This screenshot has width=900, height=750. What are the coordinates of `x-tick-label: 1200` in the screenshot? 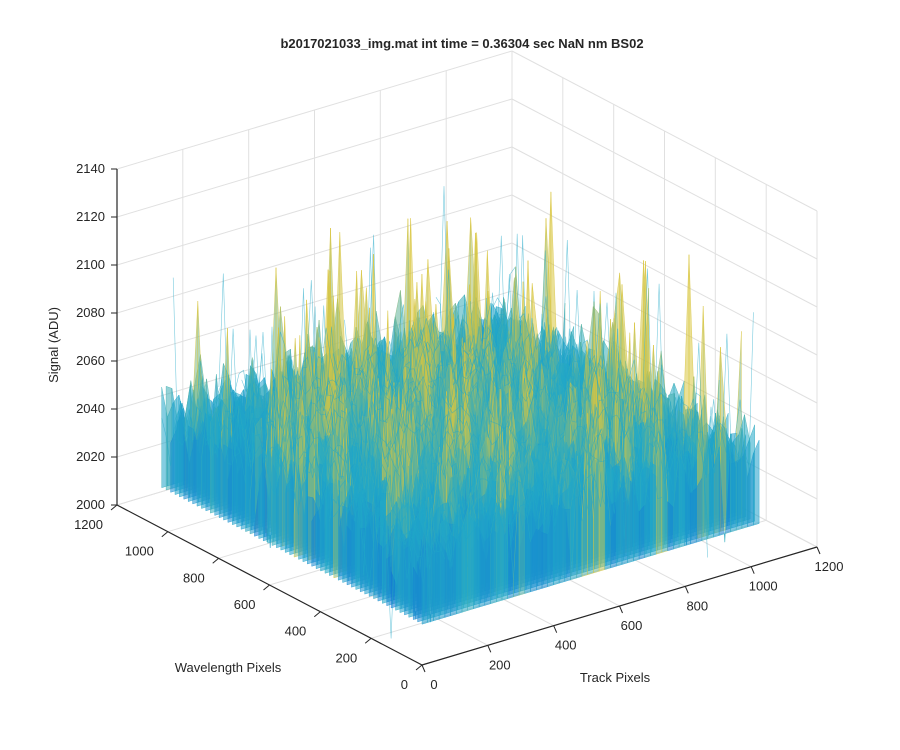 It's located at (829, 566).